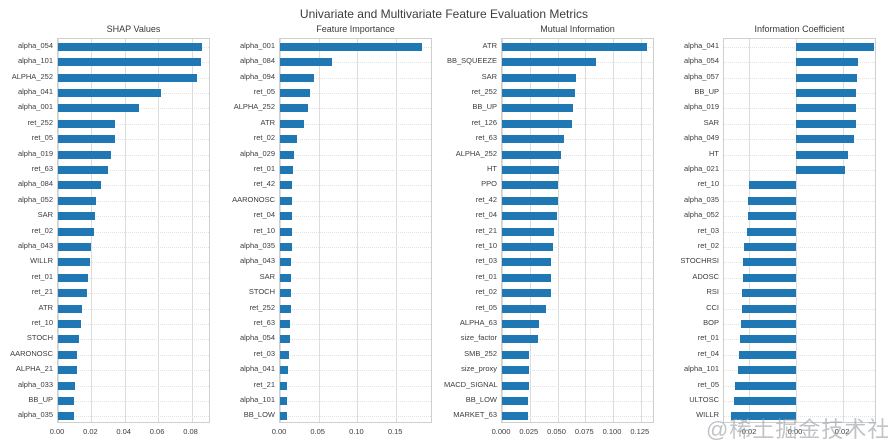 The image size is (888, 444). I want to click on y-label-HT: HT, so click(714, 153).